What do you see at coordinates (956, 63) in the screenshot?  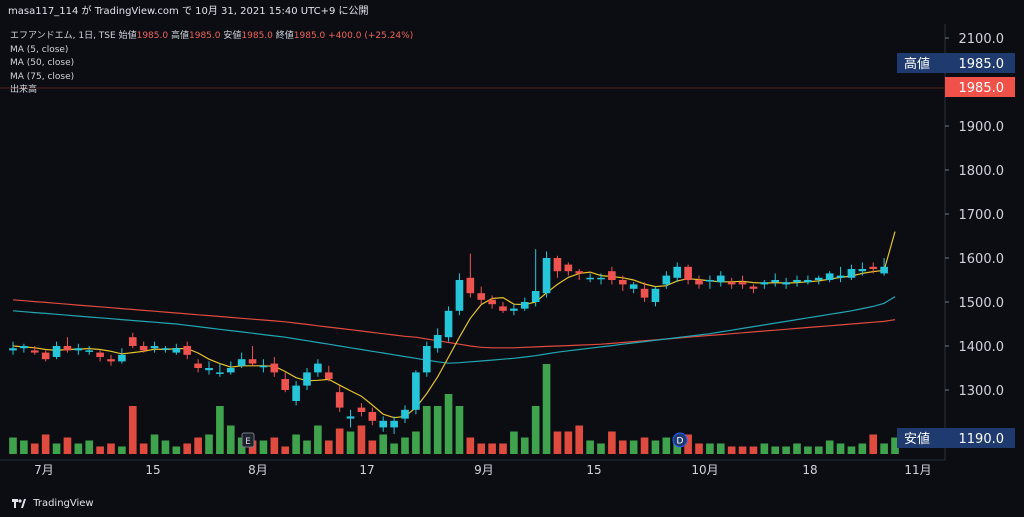 I see `high-price-tag-bg` at bounding box center [956, 63].